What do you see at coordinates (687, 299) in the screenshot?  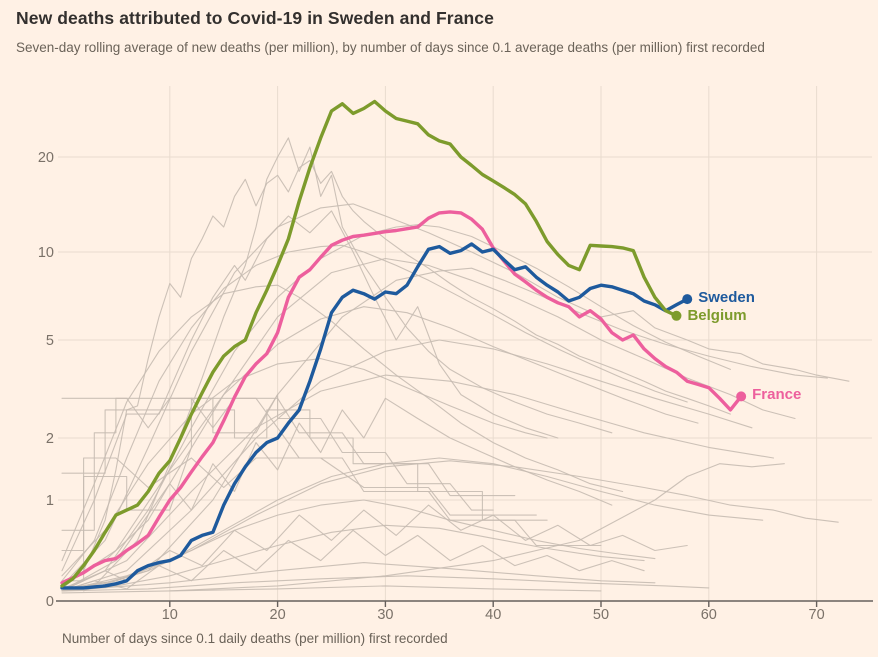 I see `series-dot-sweden` at bounding box center [687, 299].